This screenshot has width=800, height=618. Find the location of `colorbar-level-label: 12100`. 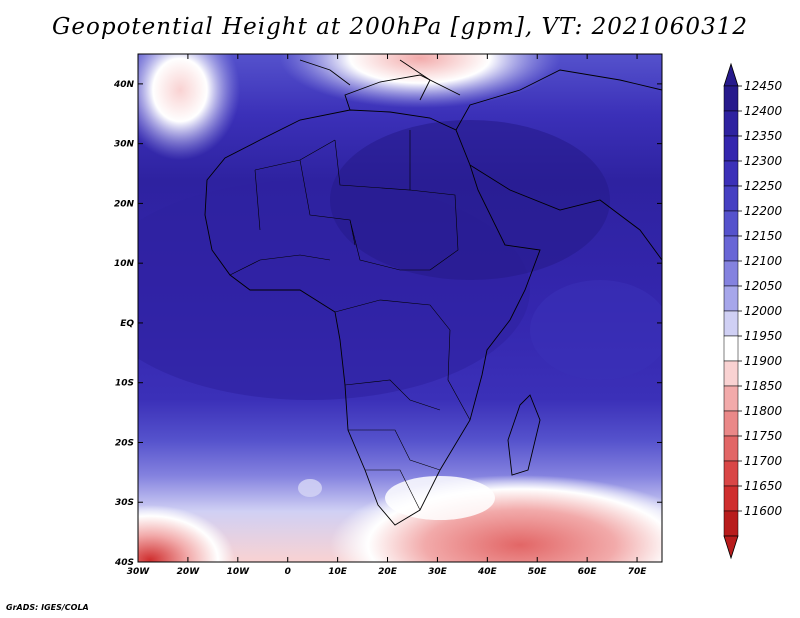

colorbar-level-label: 12100 is located at coordinates (763, 261).